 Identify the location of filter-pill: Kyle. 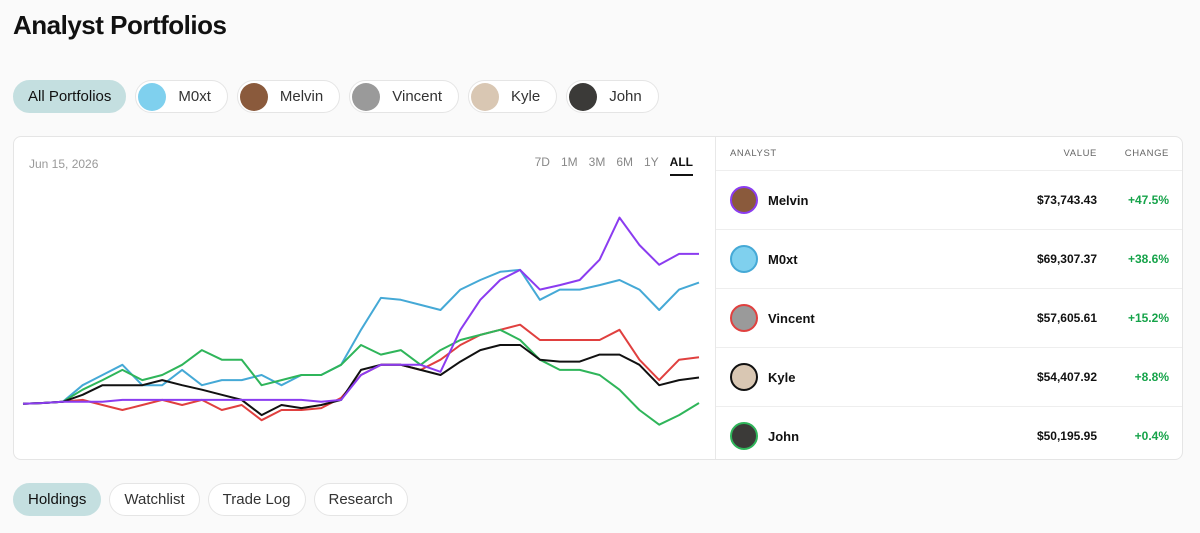
(513, 96).